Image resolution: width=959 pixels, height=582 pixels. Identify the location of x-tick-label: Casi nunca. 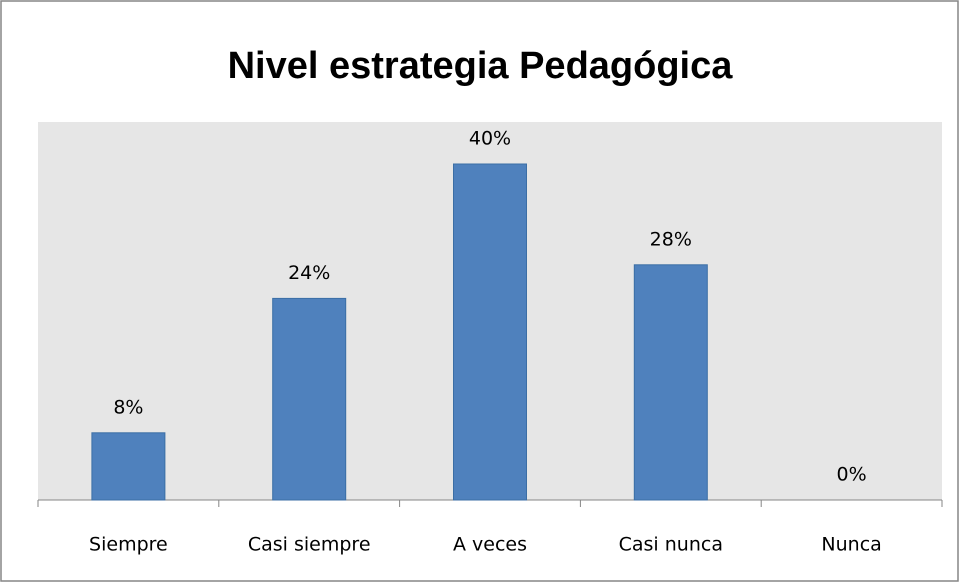
(671, 545).